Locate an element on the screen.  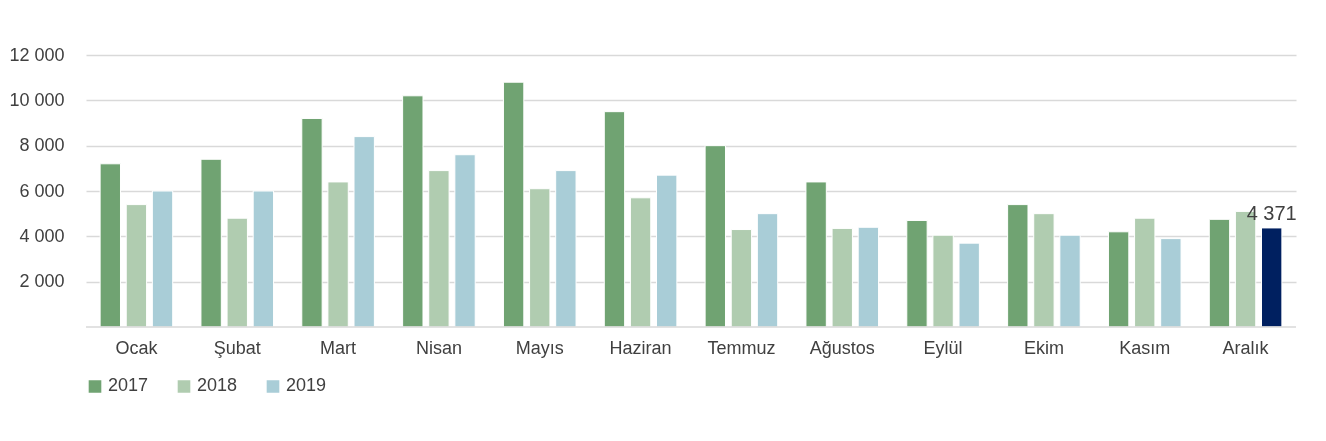
x-tick-label: Kasım is located at coordinates (1145, 347).